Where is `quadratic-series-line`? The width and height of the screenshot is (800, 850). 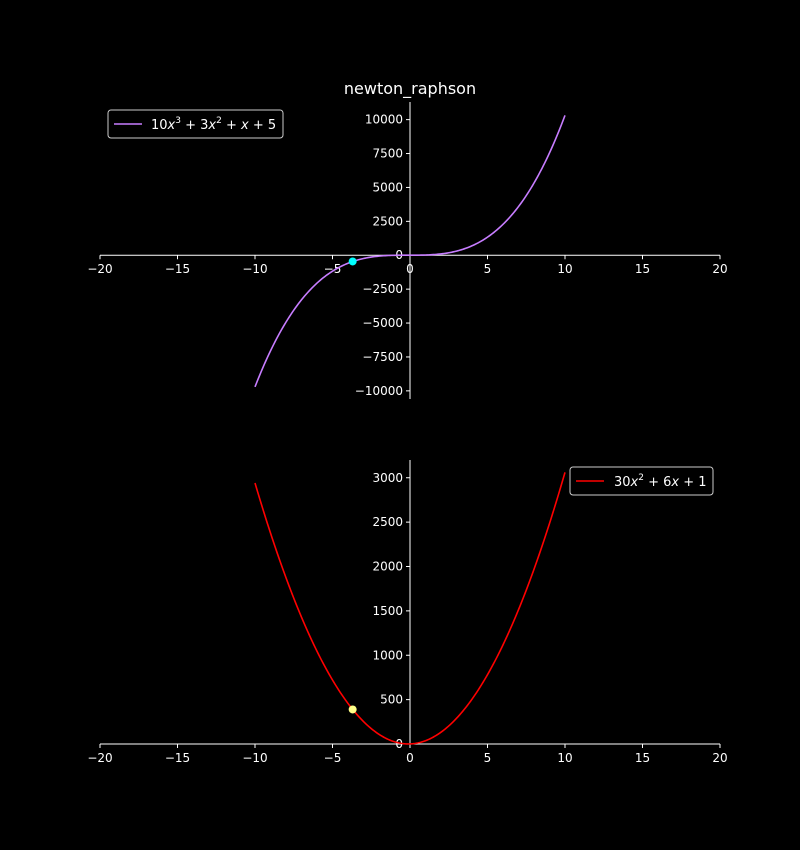
quadratic-series-line is located at coordinates (410, 608).